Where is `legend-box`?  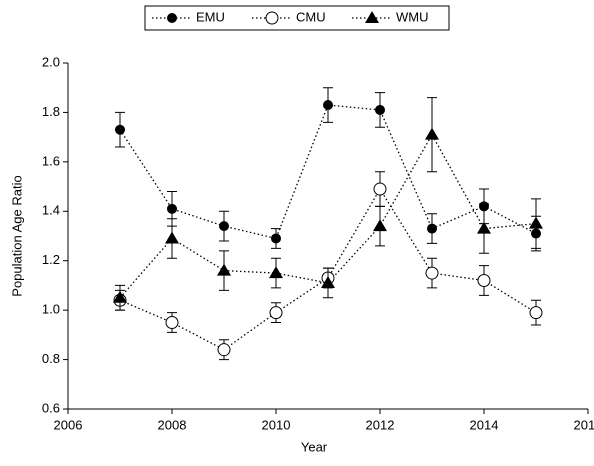 legend-box is located at coordinates (297, 18).